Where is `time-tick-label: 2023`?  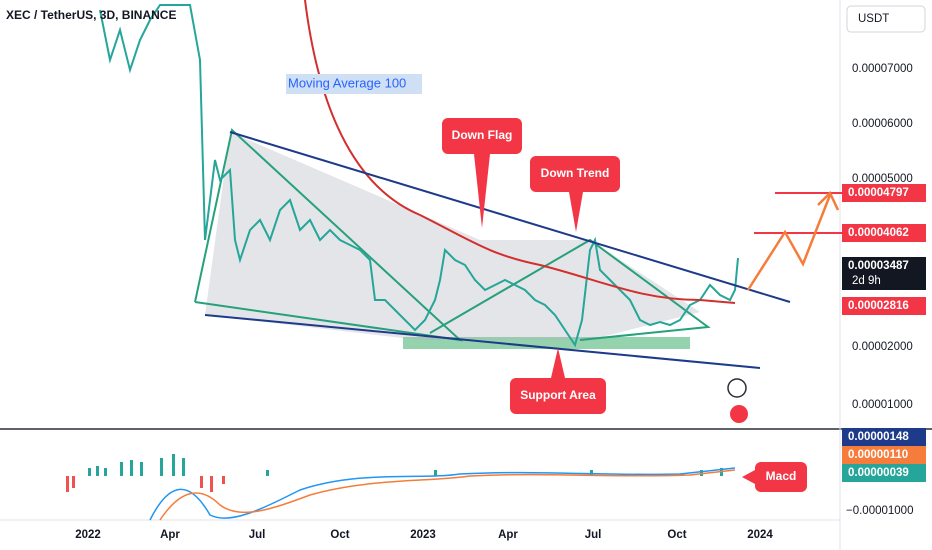
time-tick-label: 2023 is located at coordinates (423, 535).